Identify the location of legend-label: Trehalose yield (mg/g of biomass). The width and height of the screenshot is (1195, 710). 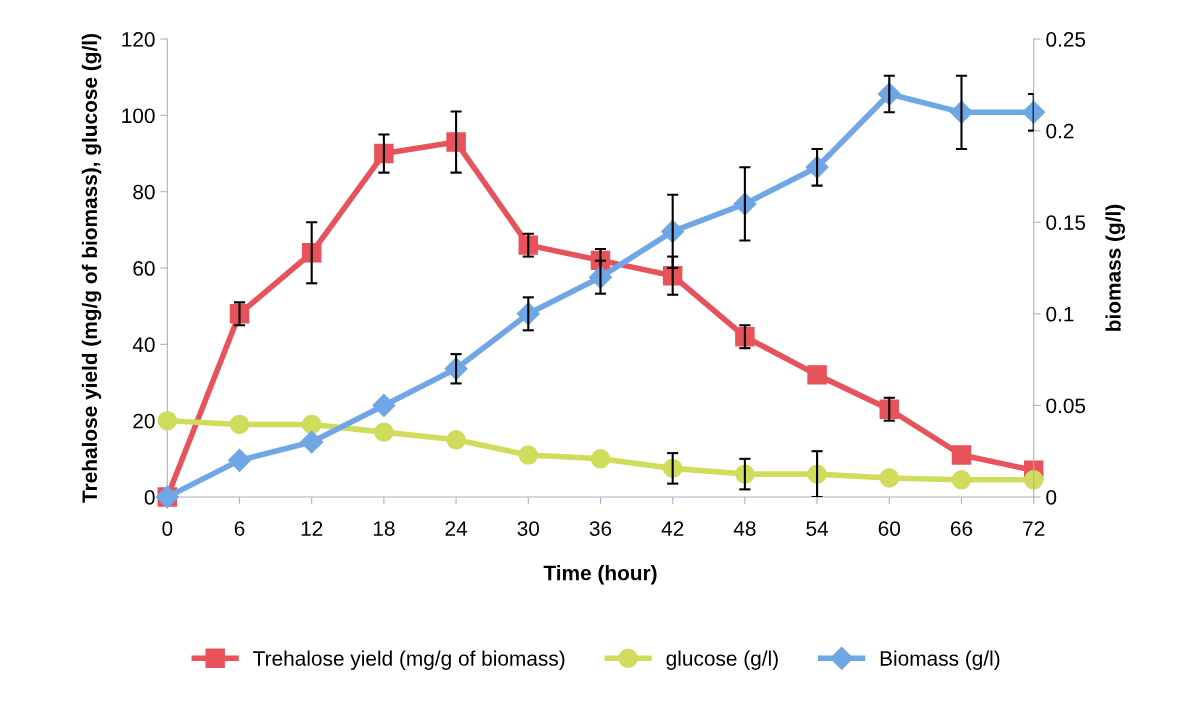
(409, 660).